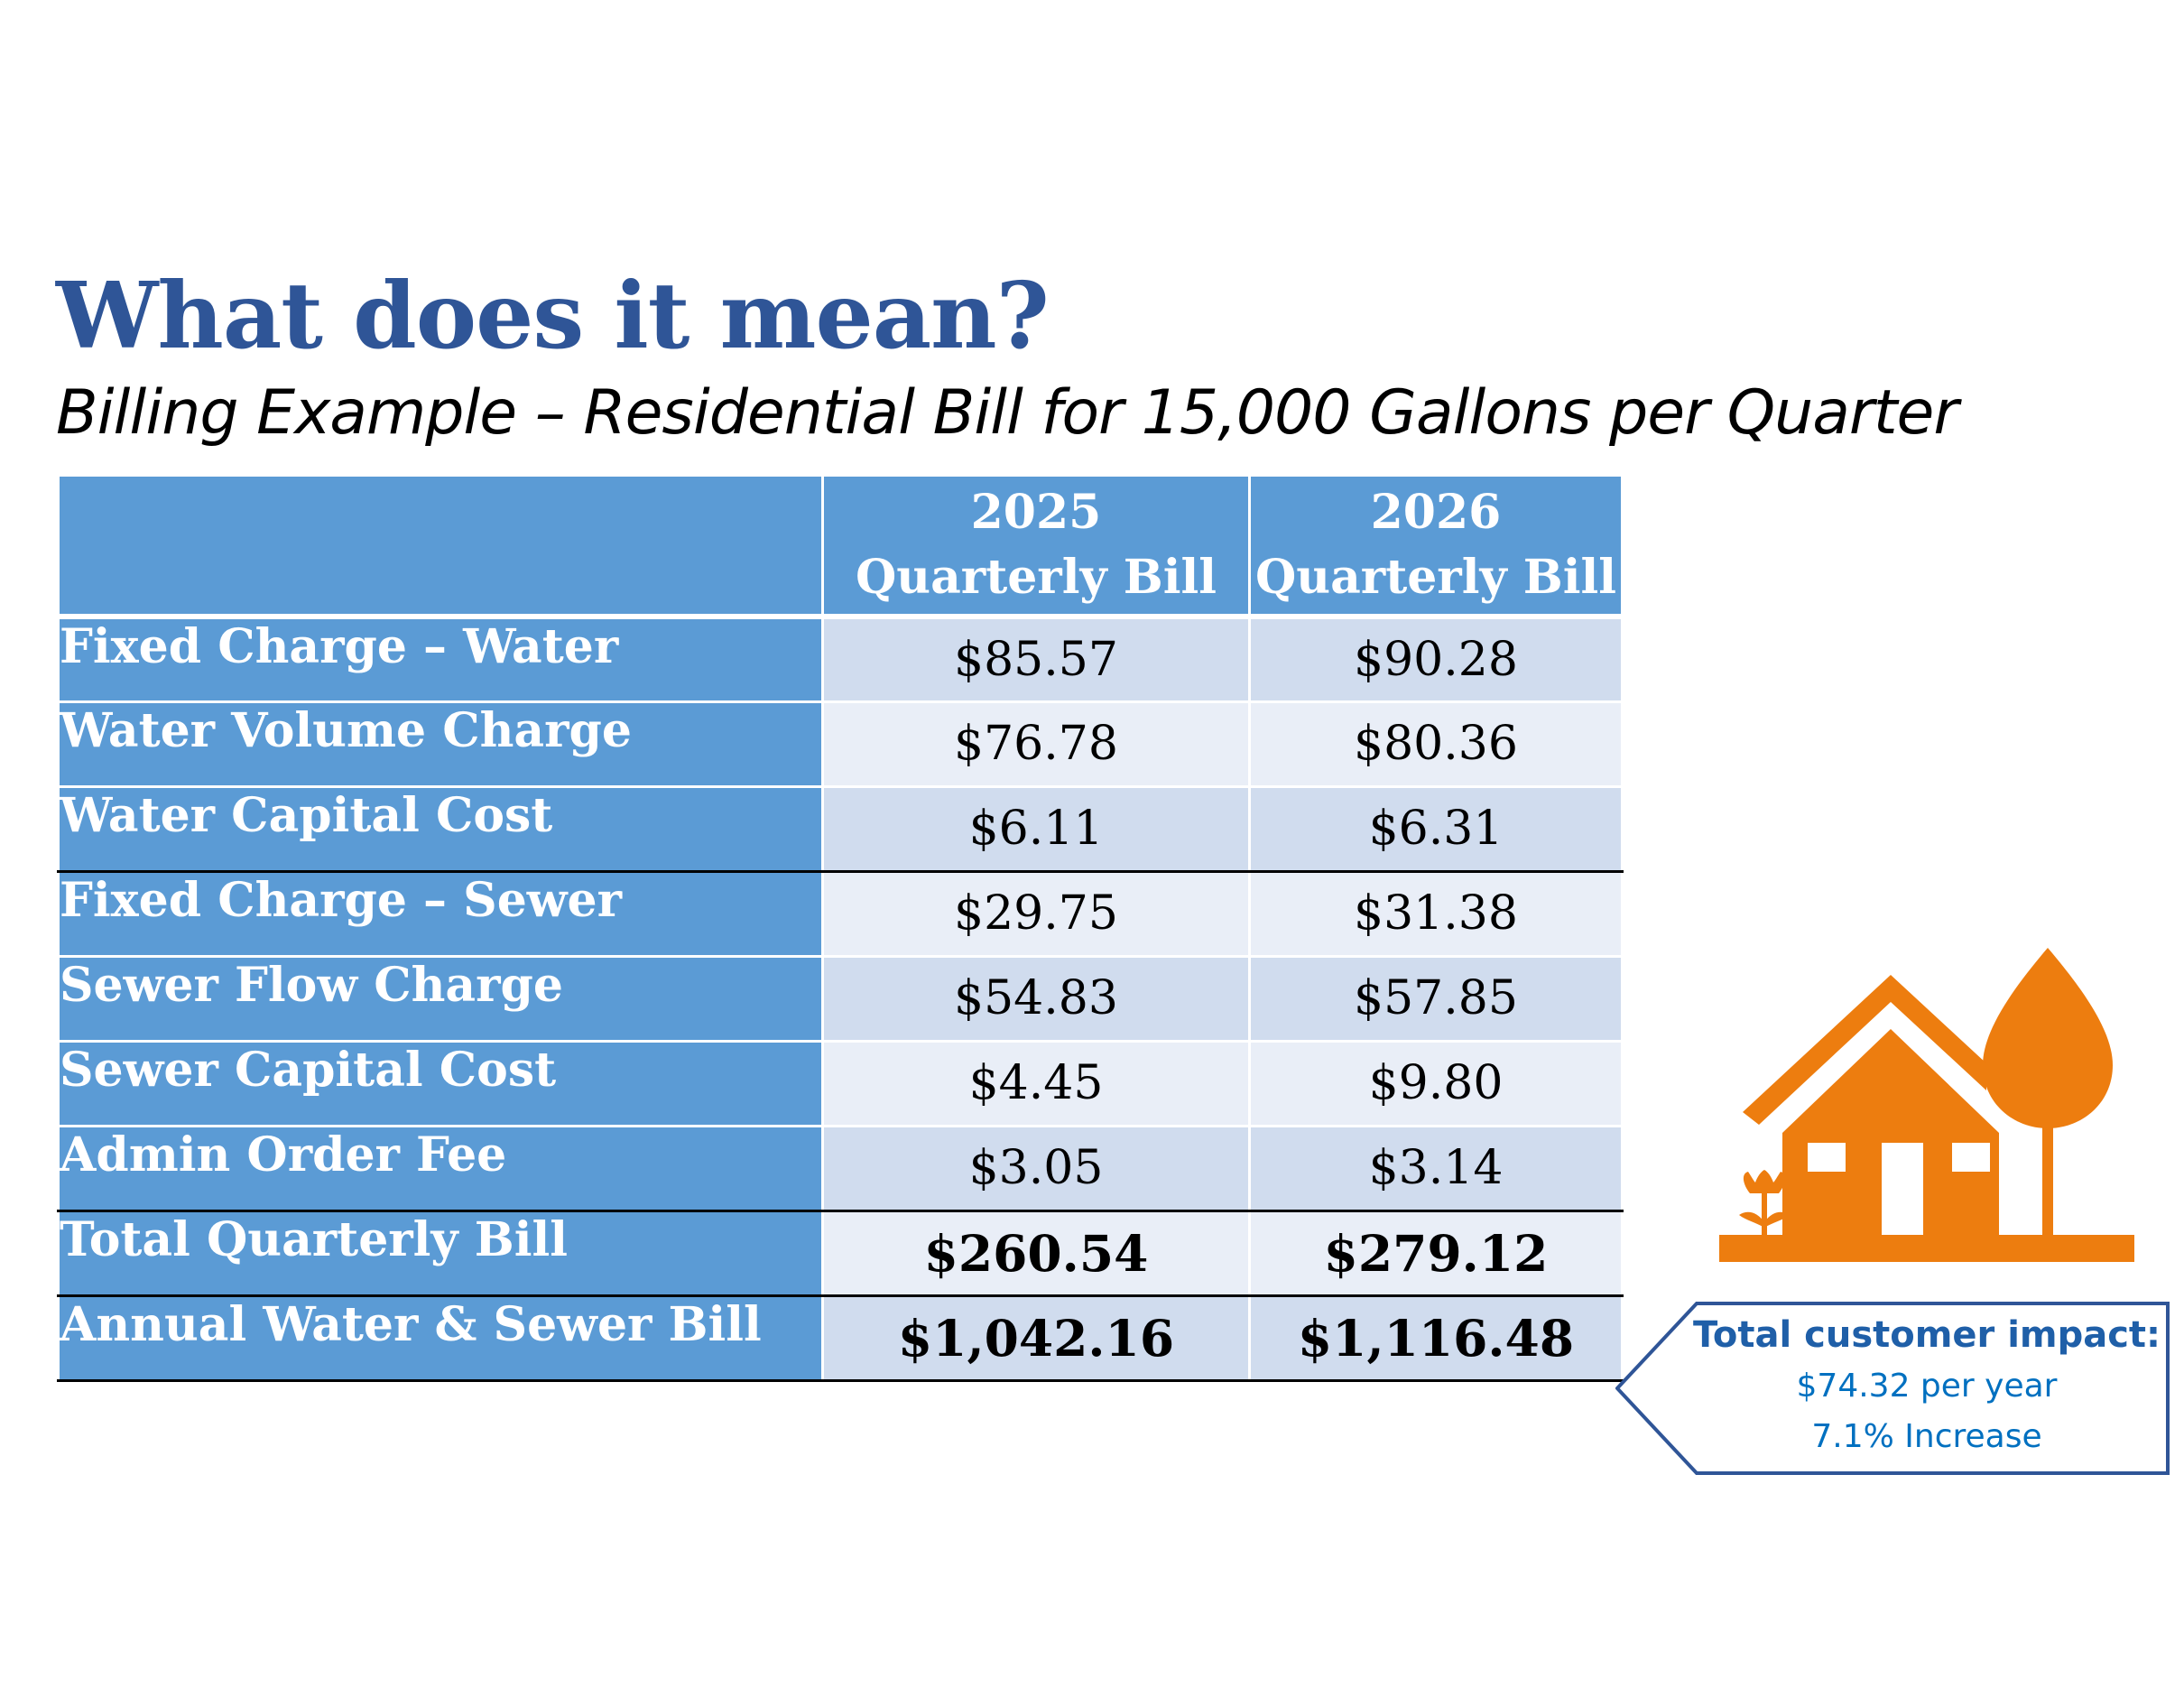 The height and width of the screenshot is (1688, 2184). I want to click on callout-arrow-shape, so click(1892, 1389).